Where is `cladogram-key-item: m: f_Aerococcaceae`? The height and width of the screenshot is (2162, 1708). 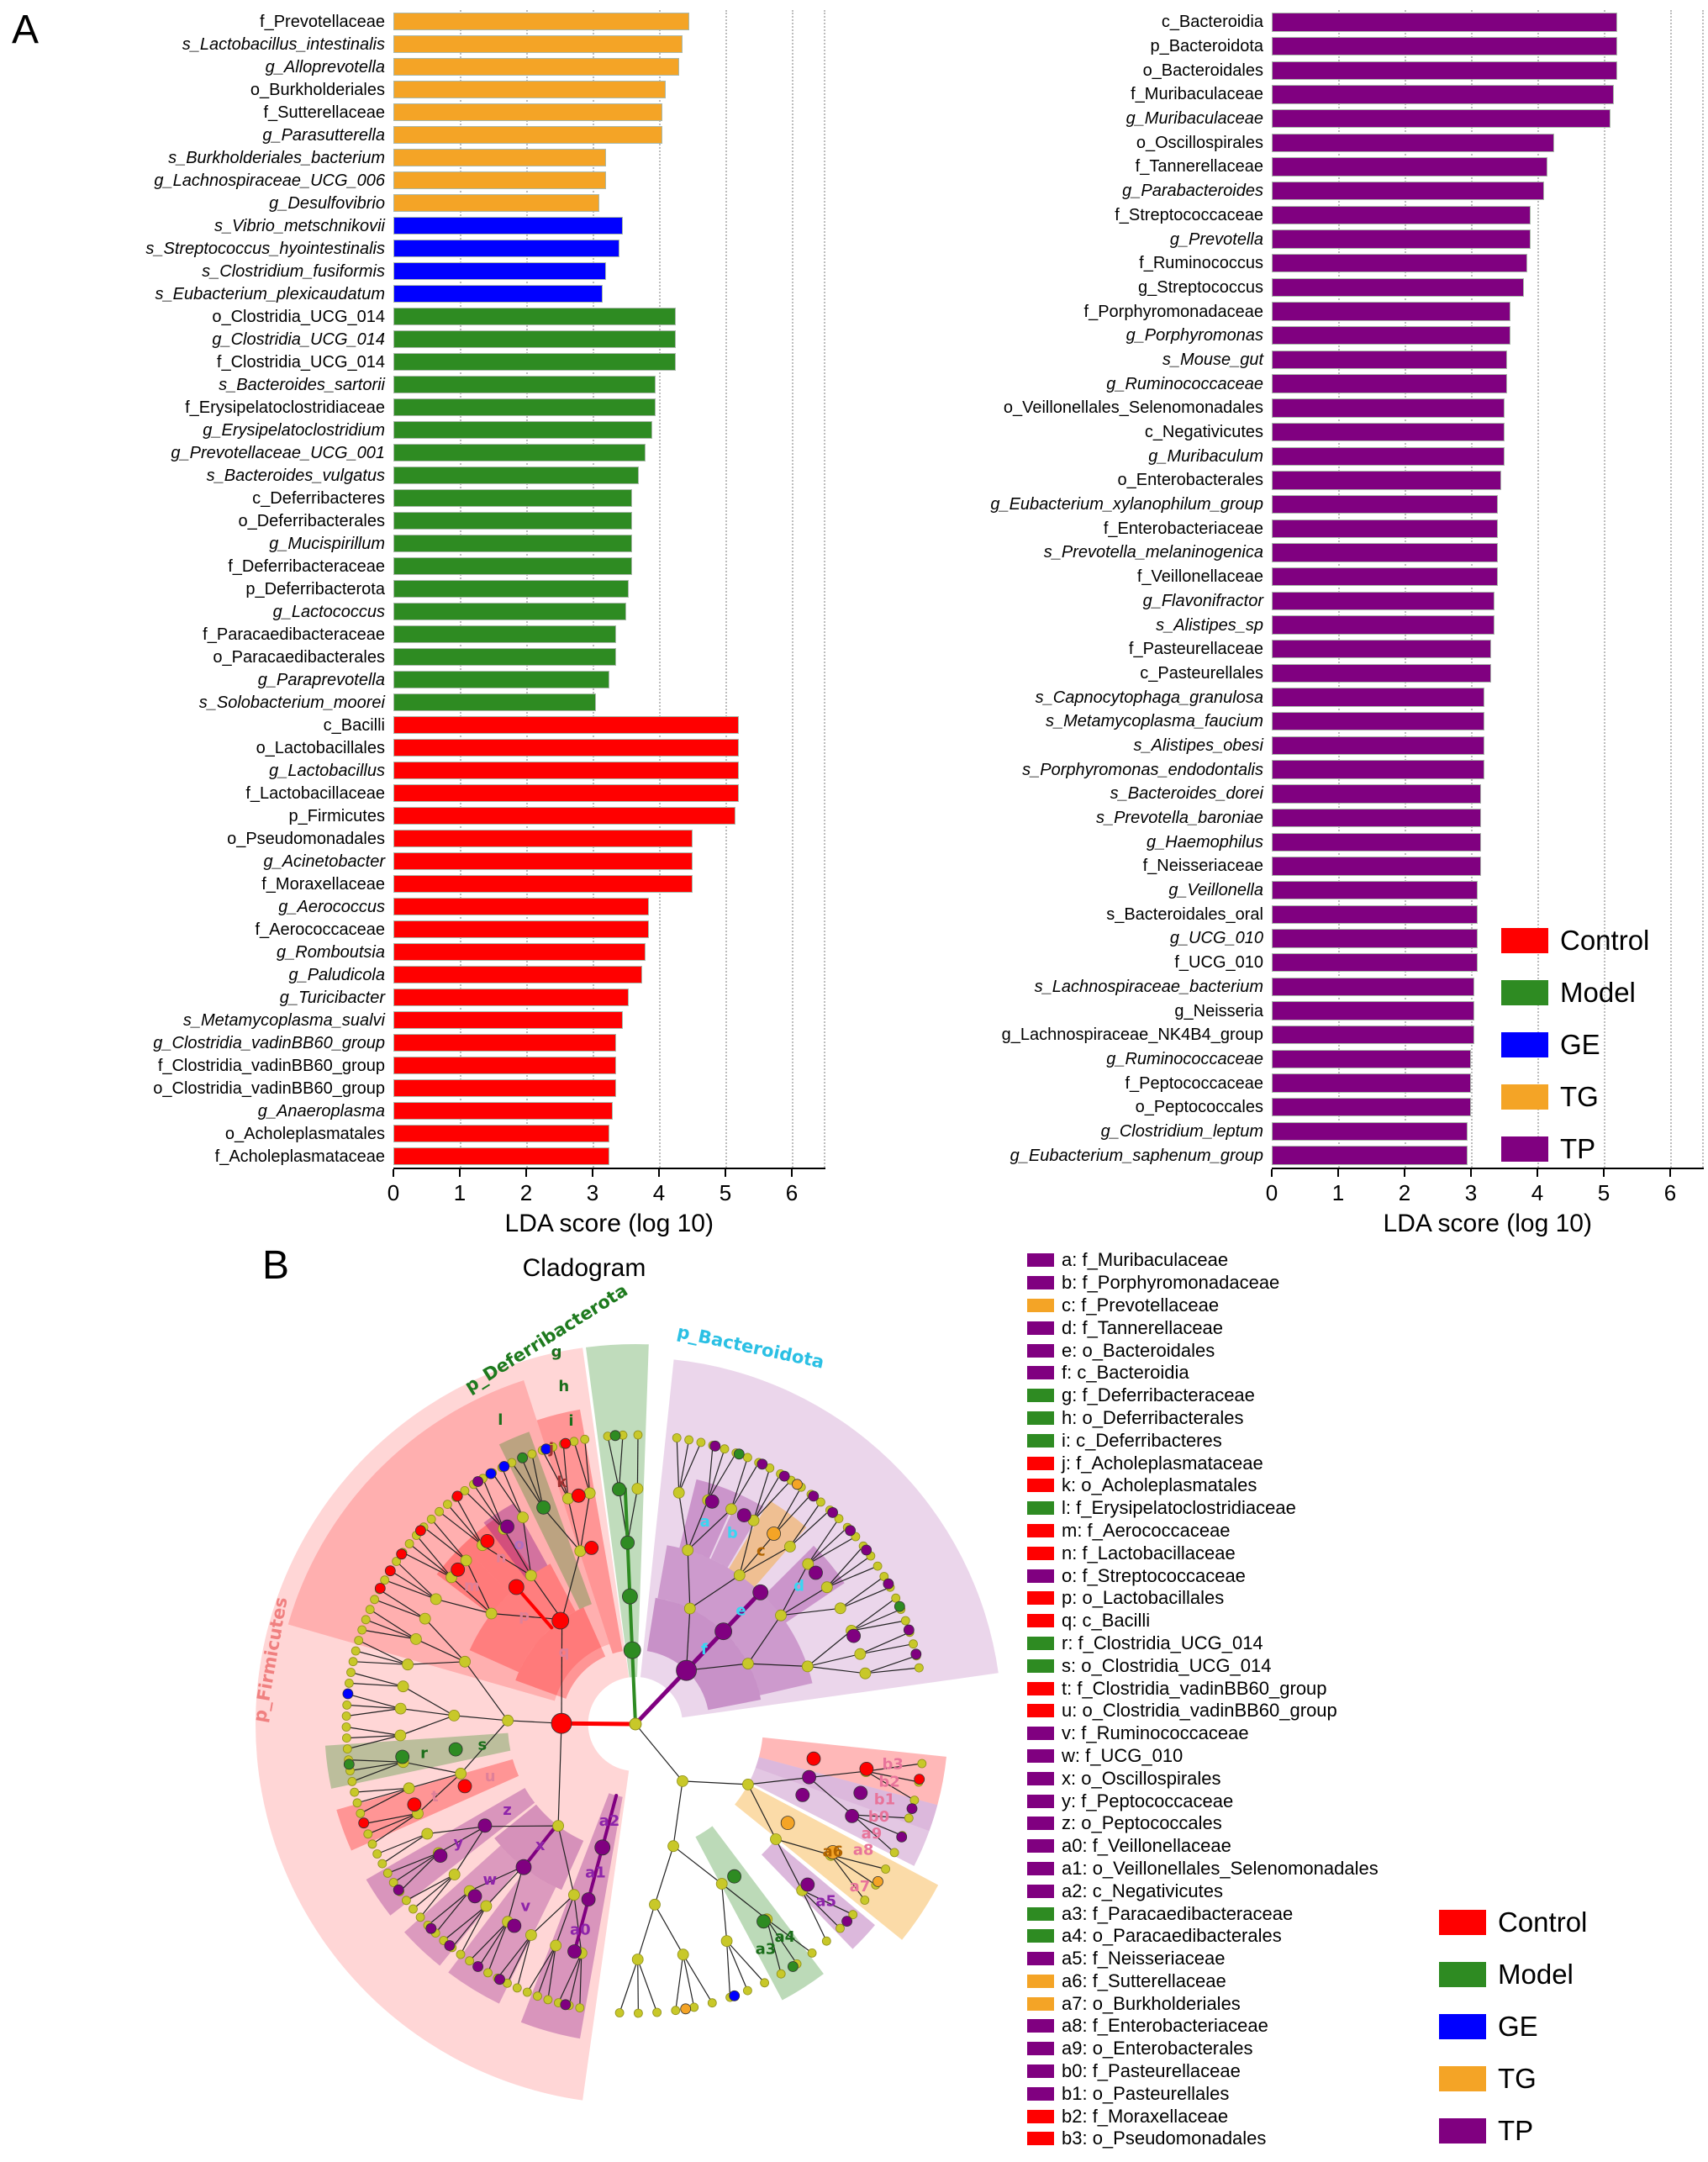
cladogram-key-item: m: f_Aerococcaceae is located at coordinates (1203, 1531).